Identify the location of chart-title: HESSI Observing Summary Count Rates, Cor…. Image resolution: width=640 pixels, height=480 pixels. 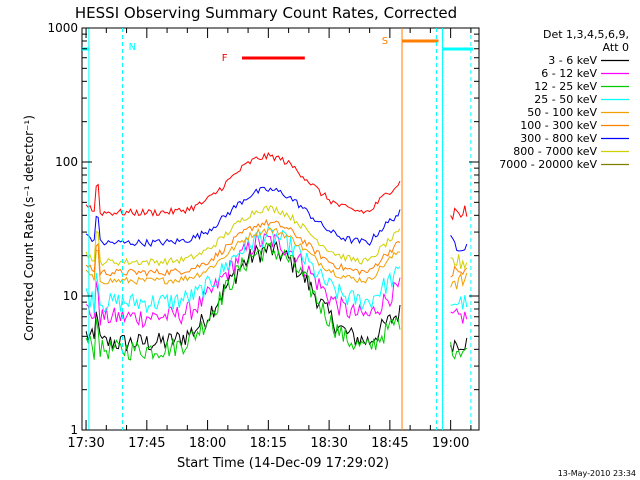
(266, 13).